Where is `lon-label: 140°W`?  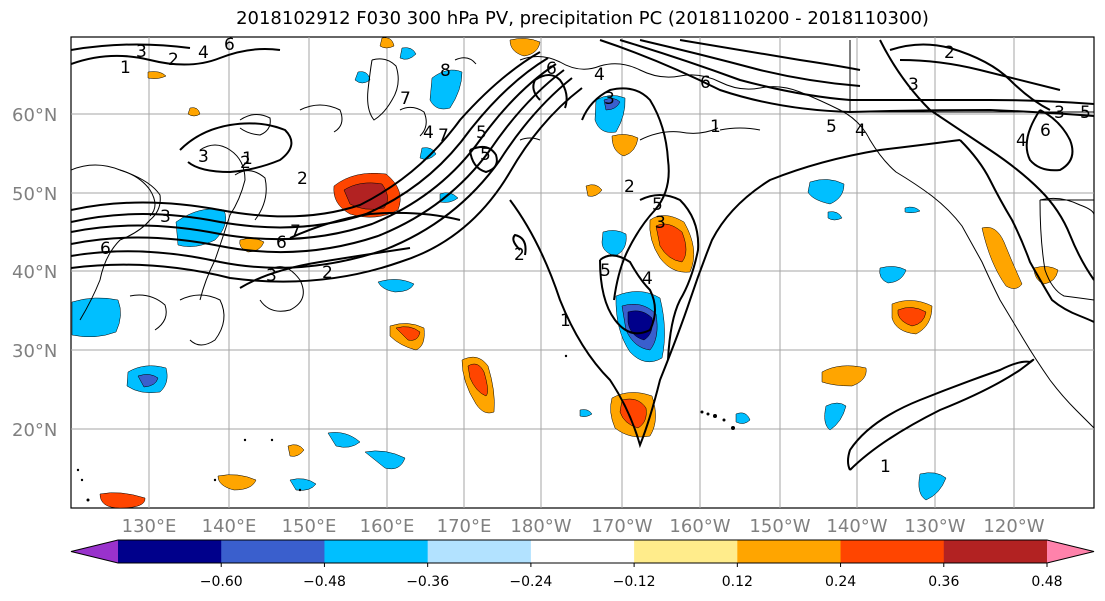
lon-label: 140°W is located at coordinates (856, 526).